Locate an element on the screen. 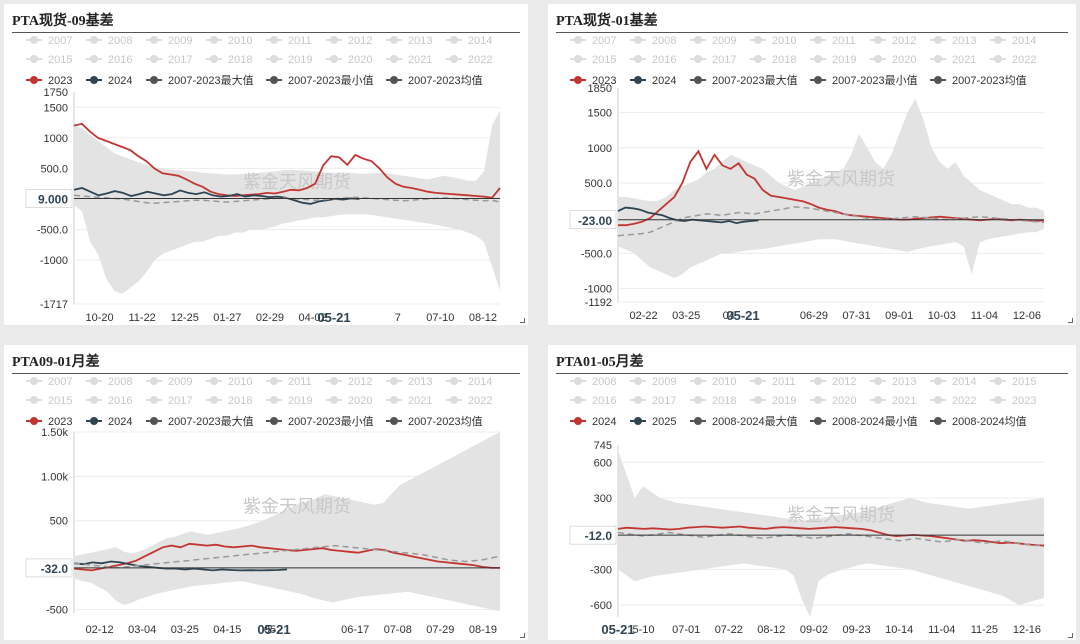 The width and height of the screenshot is (1080, 644). legend-label: 2014 is located at coordinates (1024, 41).